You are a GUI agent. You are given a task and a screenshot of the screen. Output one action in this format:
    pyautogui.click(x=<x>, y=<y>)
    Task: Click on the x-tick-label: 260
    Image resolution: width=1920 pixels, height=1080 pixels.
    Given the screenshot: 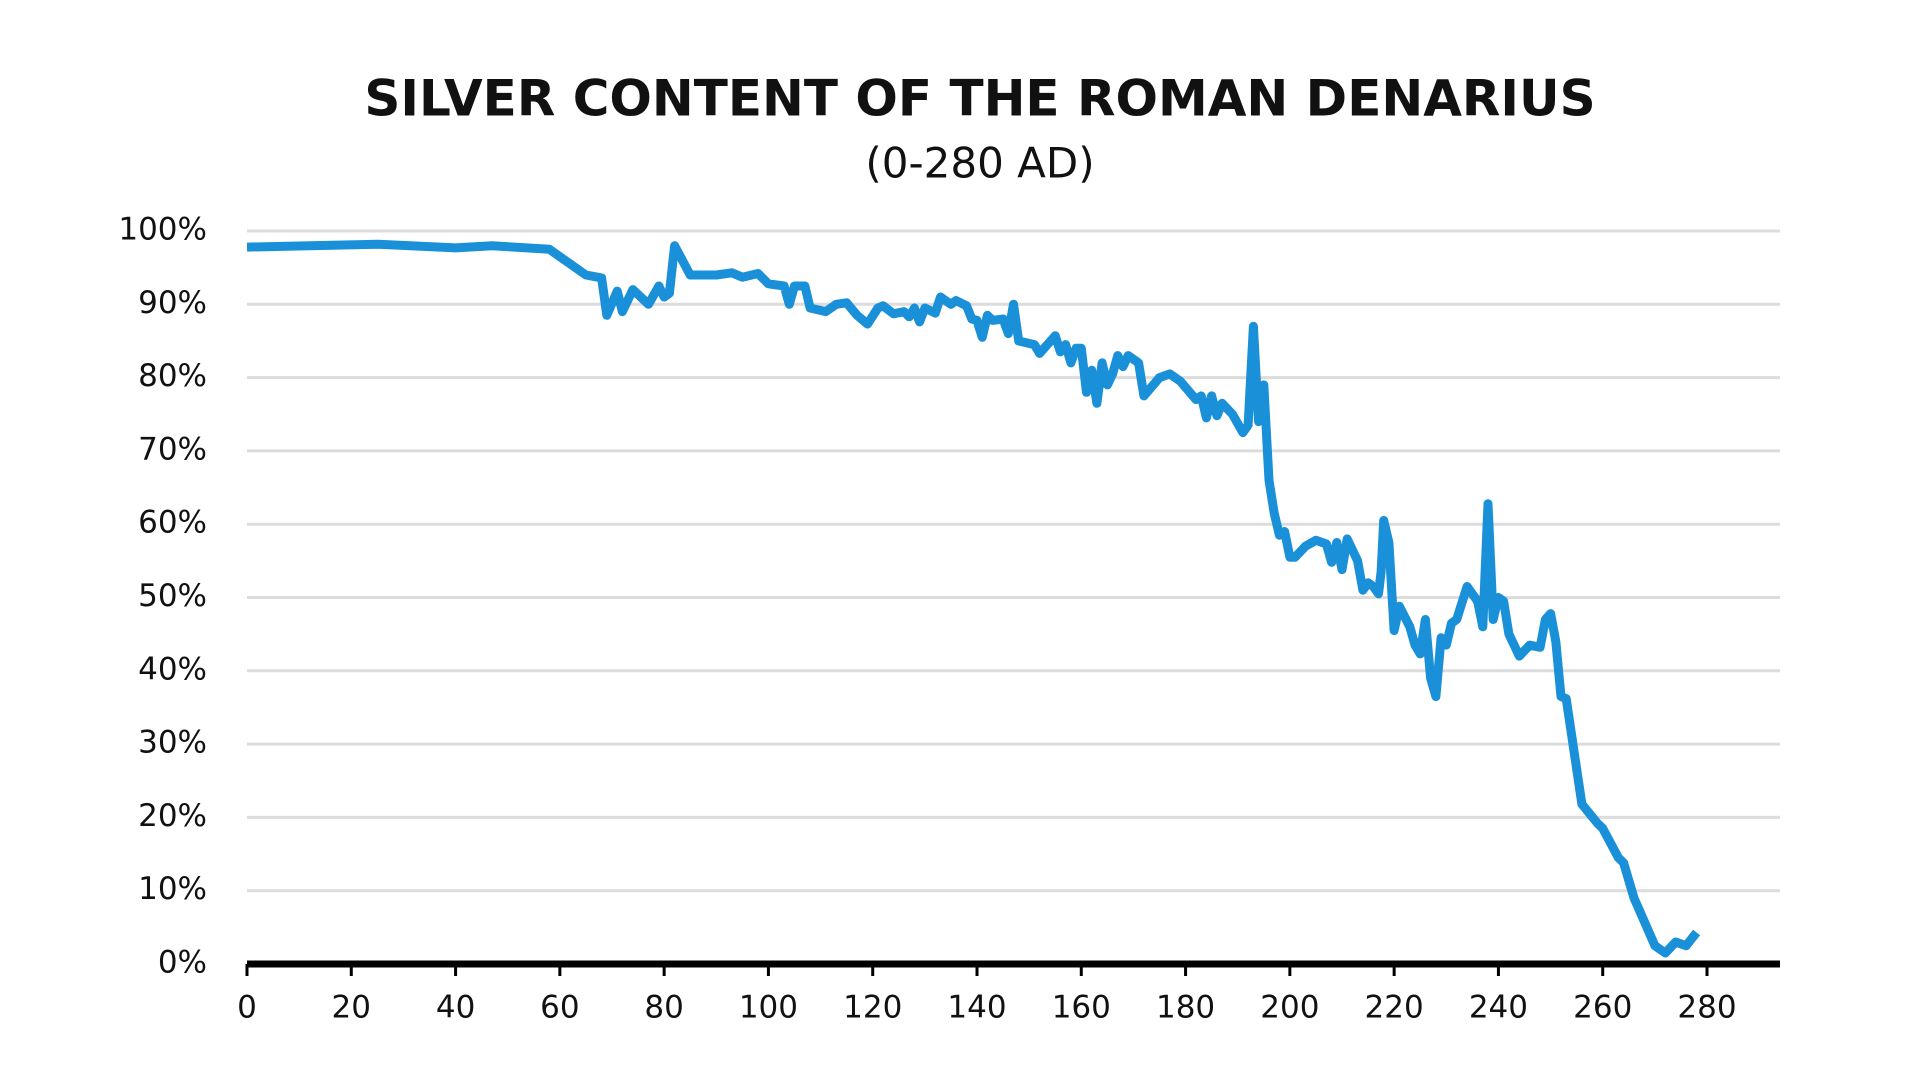 What is the action you would take?
    pyautogui.click(x=1602, y=1008)
    